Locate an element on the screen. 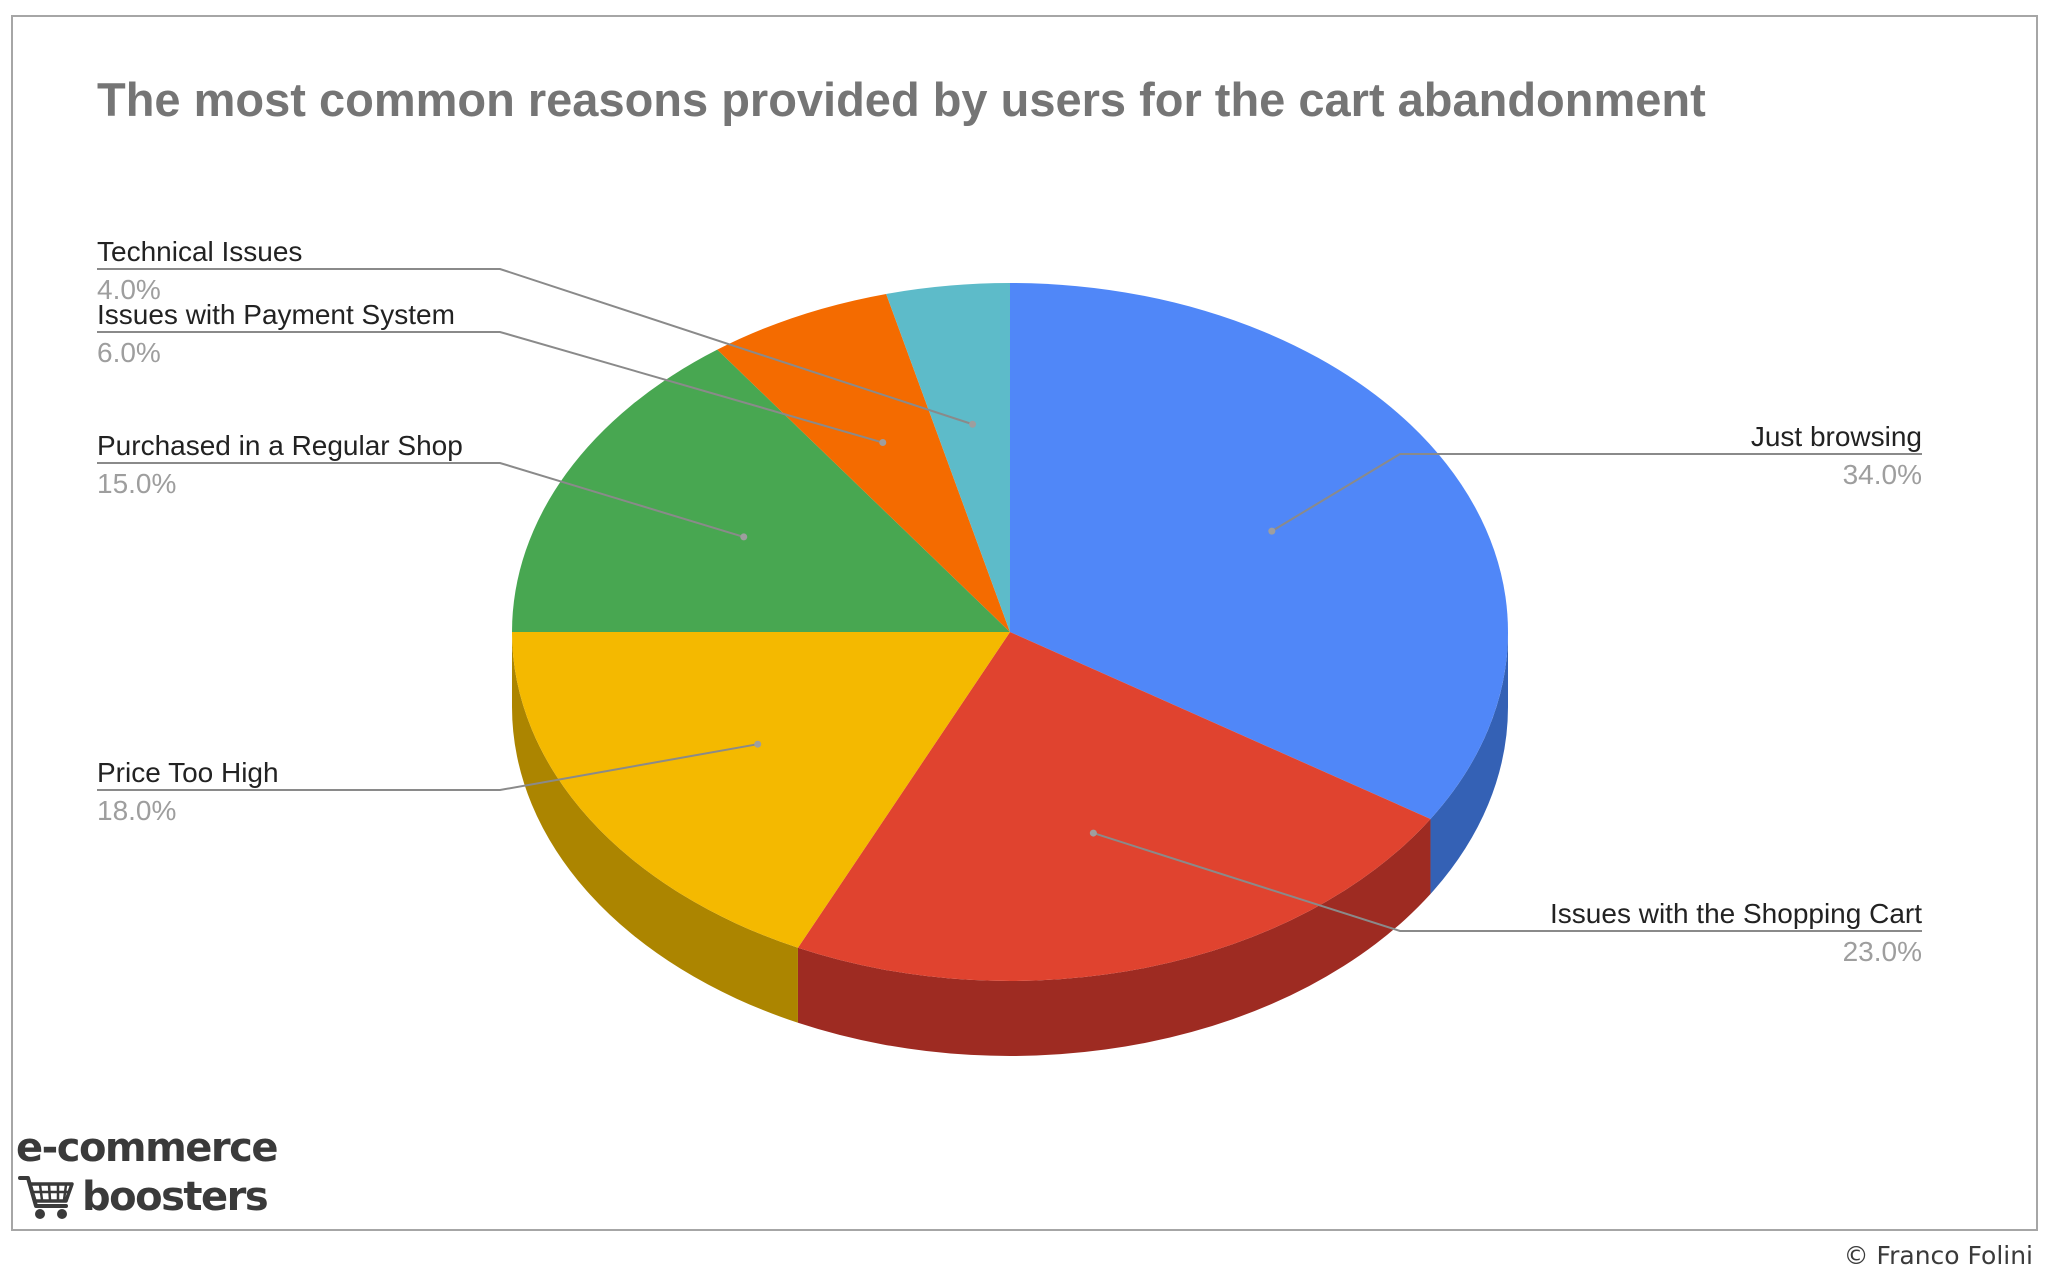 This screenshot has height=1286, width=2048. slice-label-issues-with-payment-system: Issues with Payment System is located at coordinates (276, 314).